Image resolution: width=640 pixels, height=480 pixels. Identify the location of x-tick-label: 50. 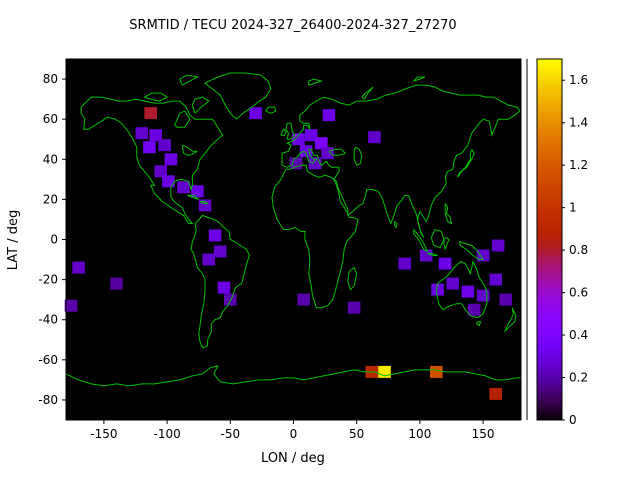
(356, 434).